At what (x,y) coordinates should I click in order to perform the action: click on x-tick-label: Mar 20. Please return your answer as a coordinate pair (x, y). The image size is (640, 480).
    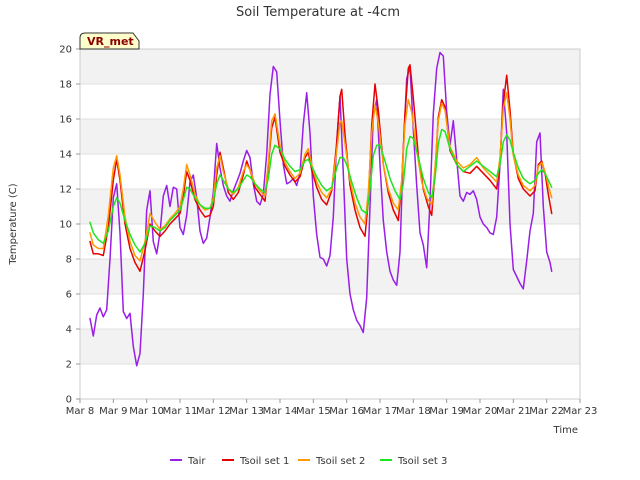
    Looking at the image, I should click on (480, 411).